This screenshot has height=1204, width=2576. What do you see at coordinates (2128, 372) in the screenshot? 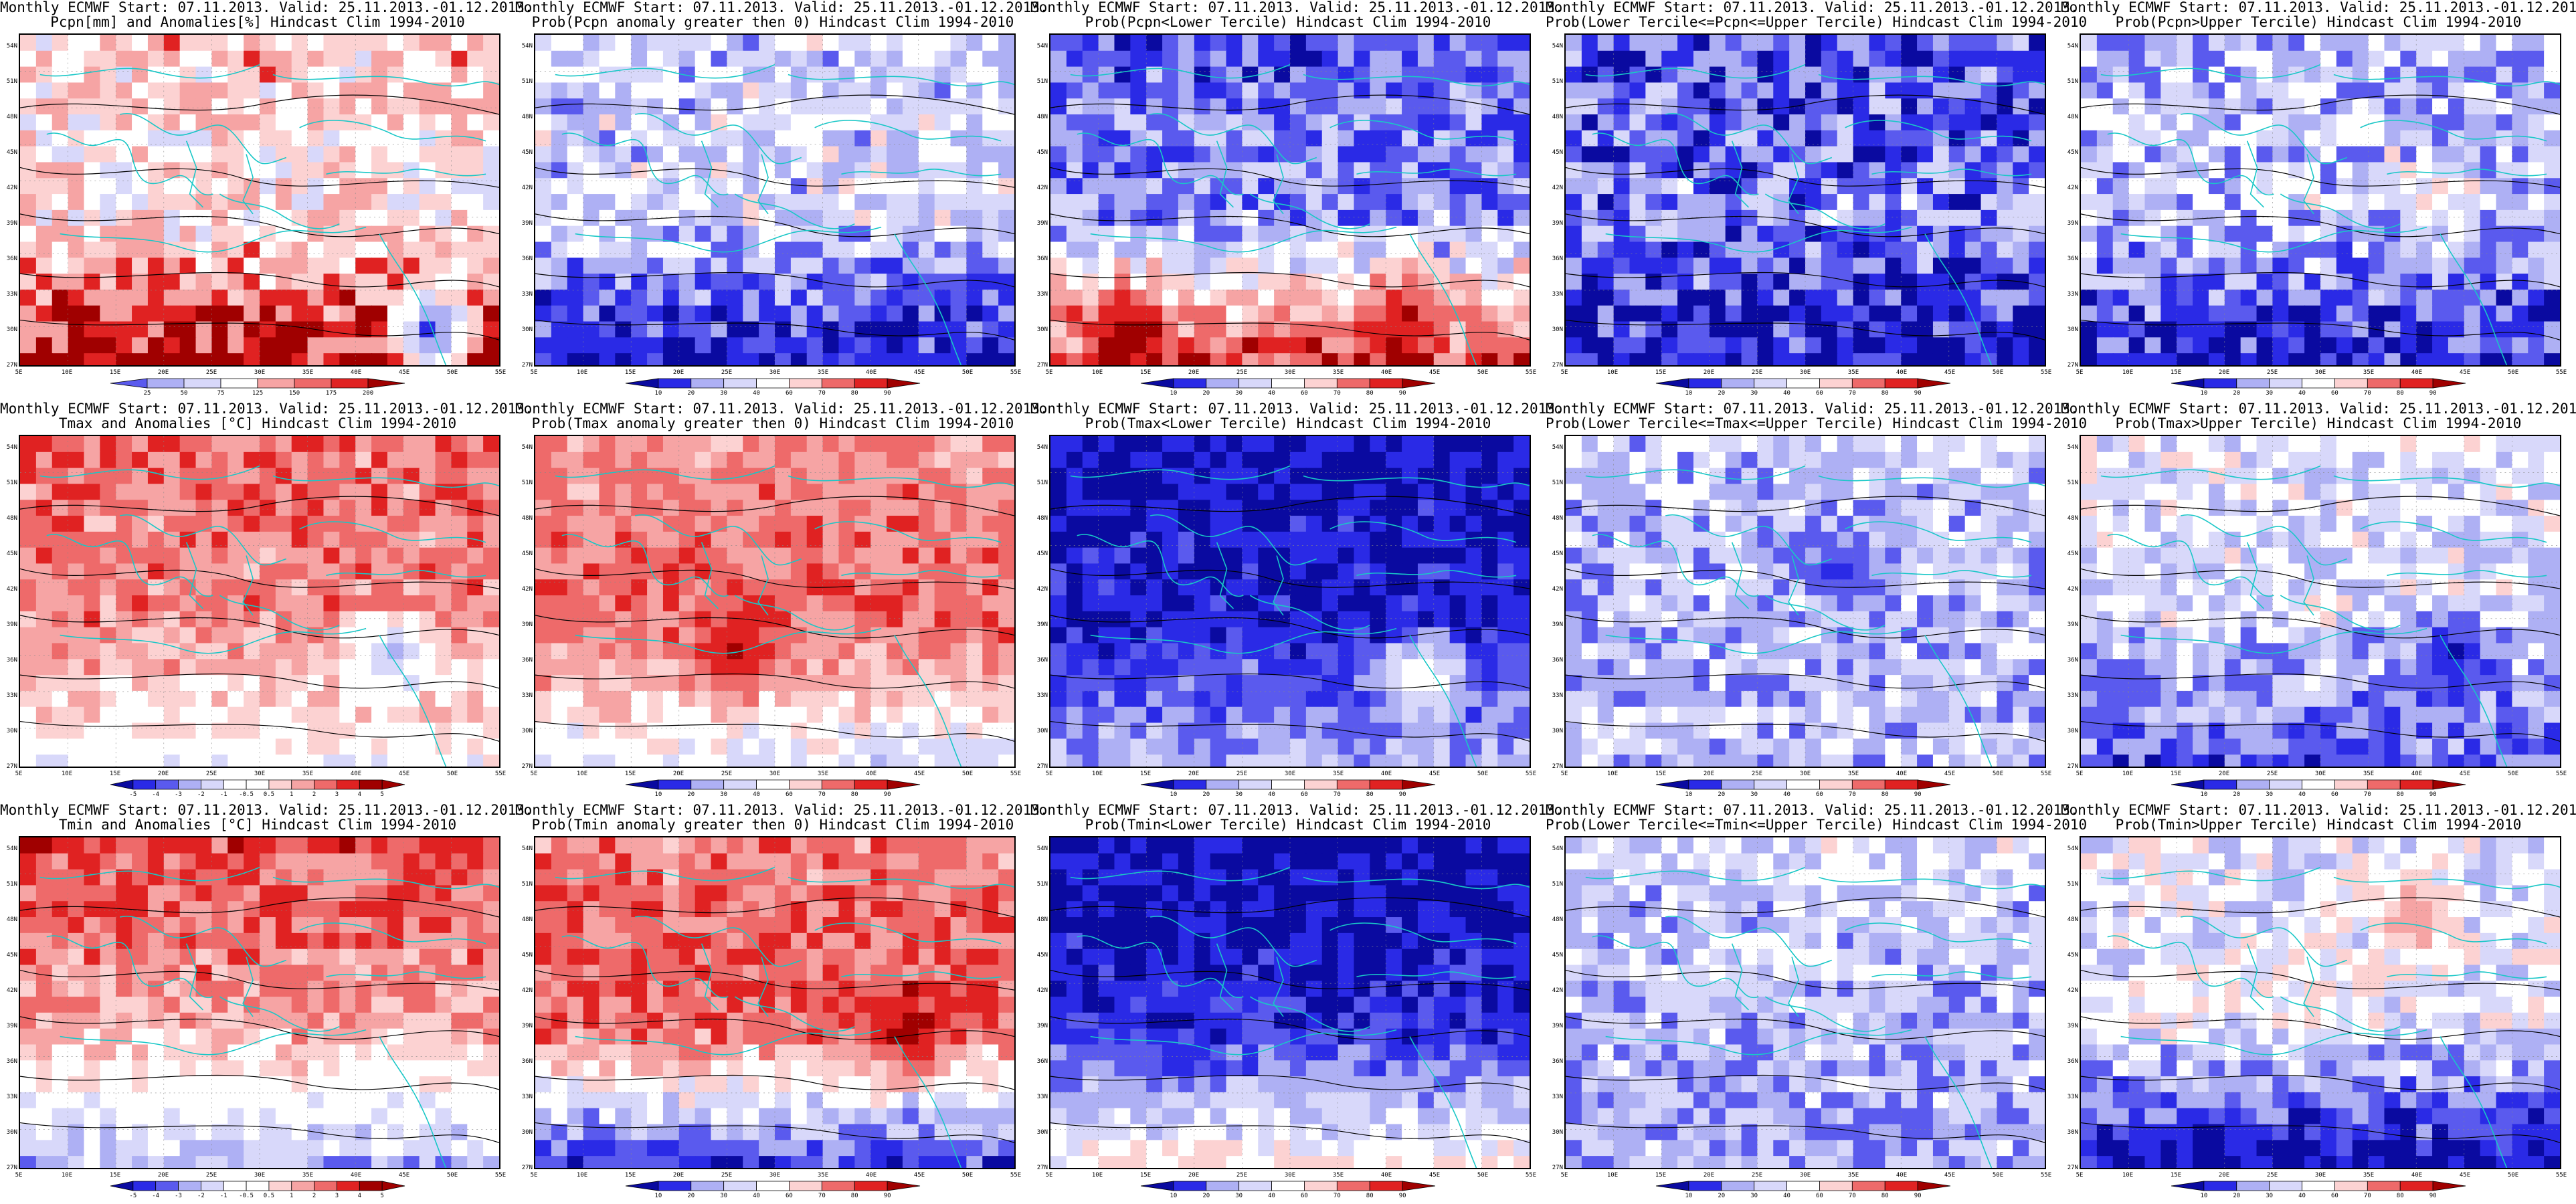
I see `longitude-label: 10E` at bounding box center [2128, 372].